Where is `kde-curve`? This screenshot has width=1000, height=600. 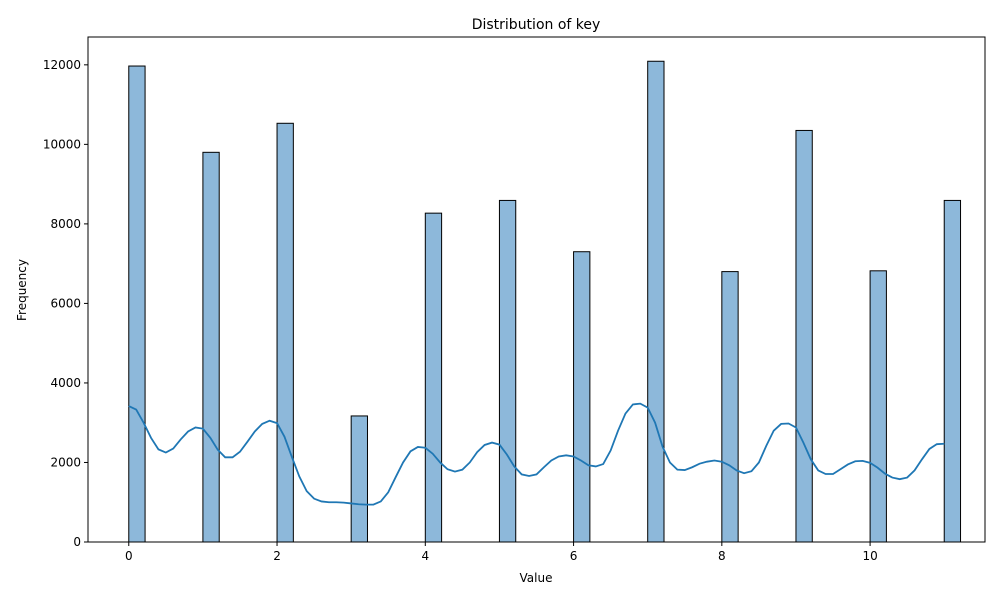
kde-curve is located at coordinates (536, 454).